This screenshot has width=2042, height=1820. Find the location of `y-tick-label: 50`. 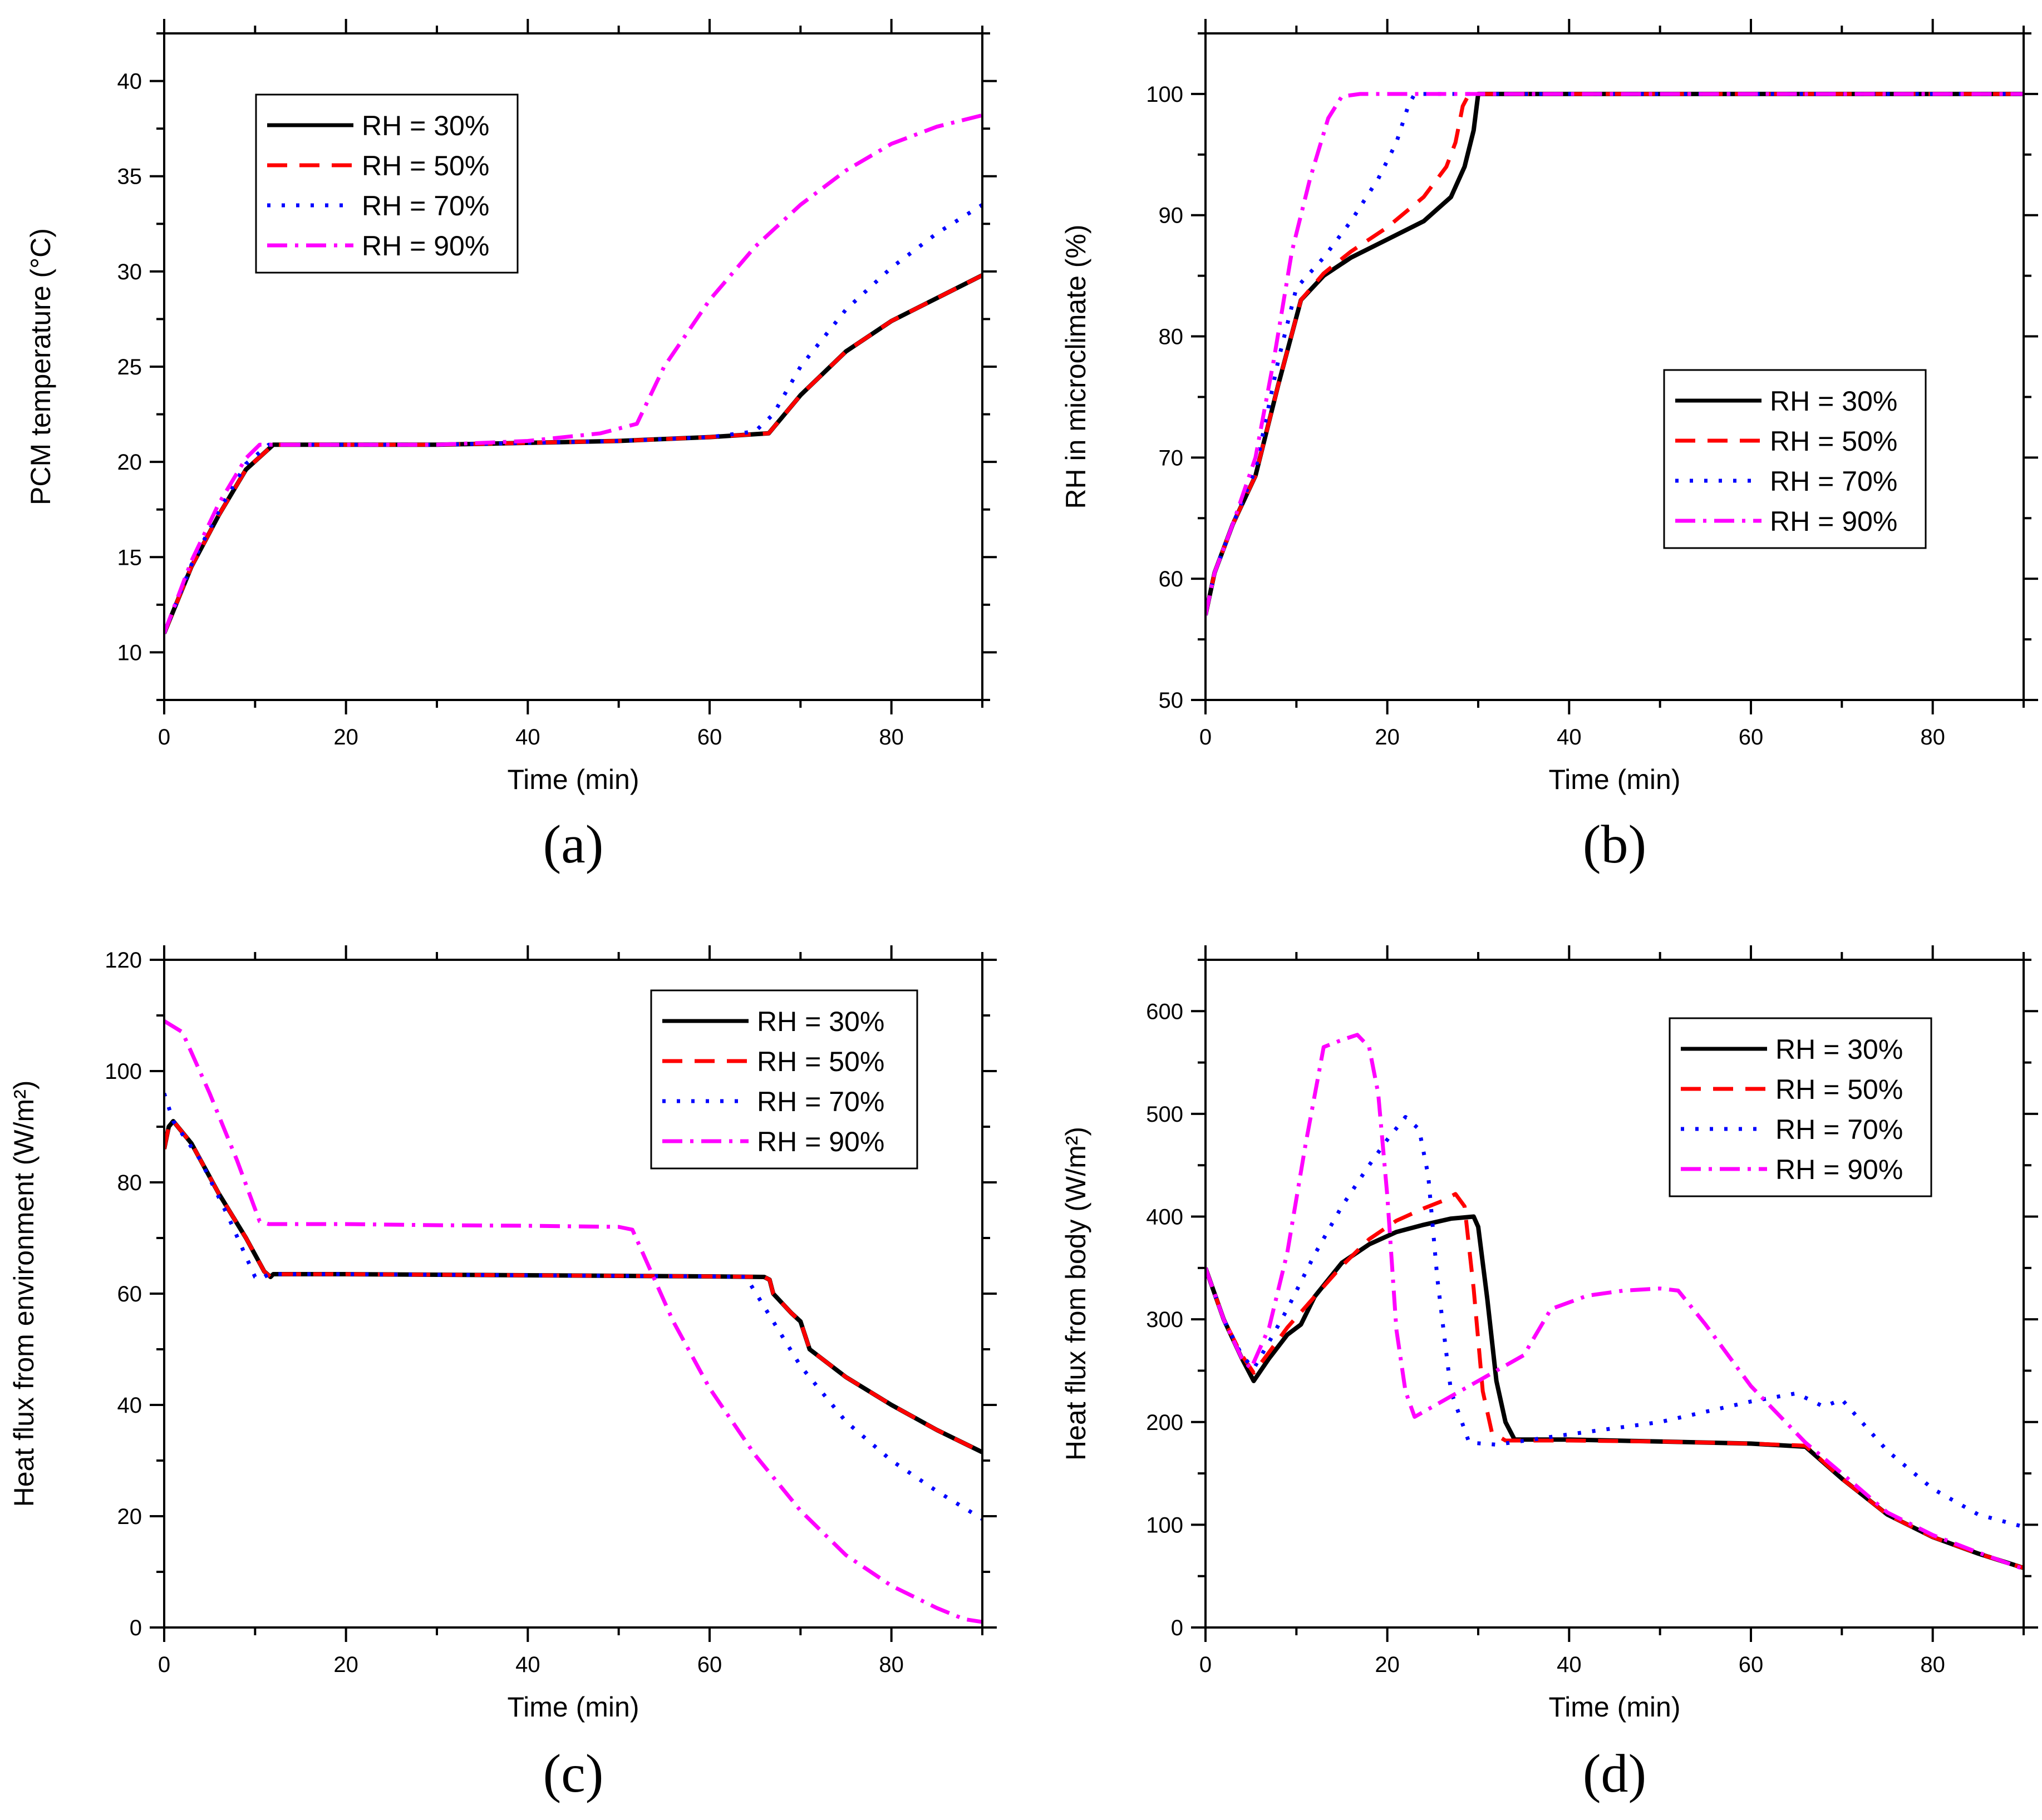

y-tick-label: 50 is located at coordinates (1171, 700).